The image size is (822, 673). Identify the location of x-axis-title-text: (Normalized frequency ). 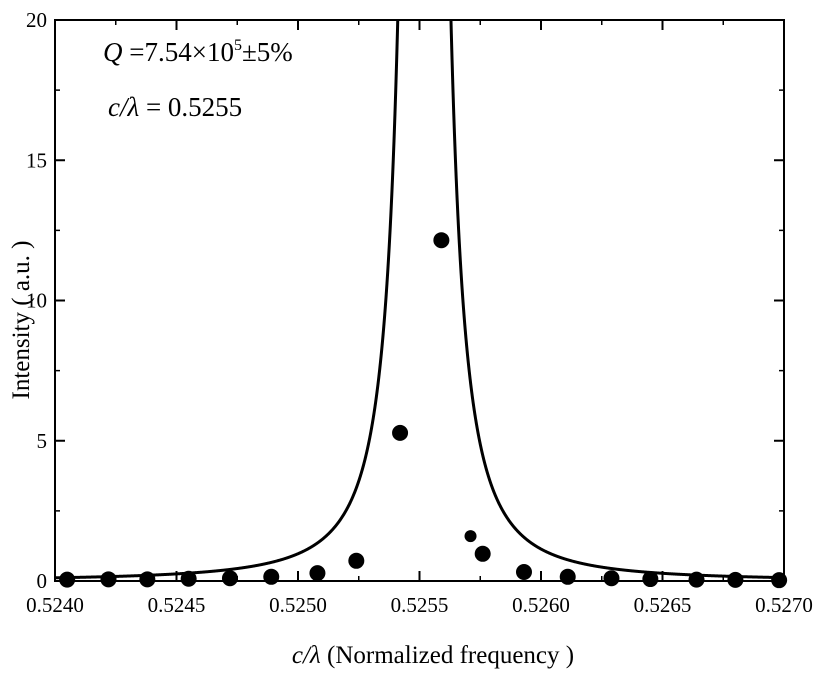
(447, 655).